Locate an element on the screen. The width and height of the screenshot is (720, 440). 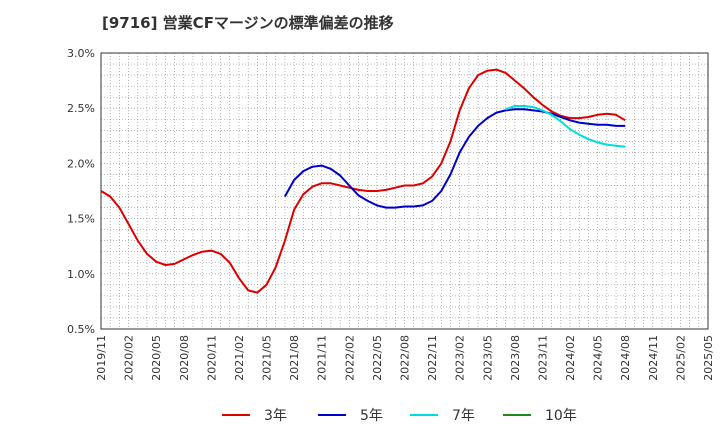
legend-label: 3年 is located at coordinates (275, 416).